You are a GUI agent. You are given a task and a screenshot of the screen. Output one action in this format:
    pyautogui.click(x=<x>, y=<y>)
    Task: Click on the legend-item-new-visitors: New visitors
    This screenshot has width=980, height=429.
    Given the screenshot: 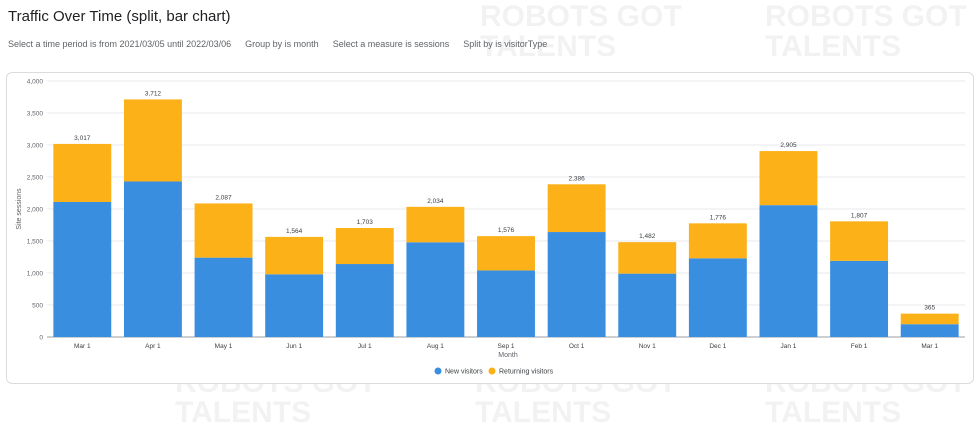 What is the action you would take?
    pyautogui.click(x=459, y=371)
    